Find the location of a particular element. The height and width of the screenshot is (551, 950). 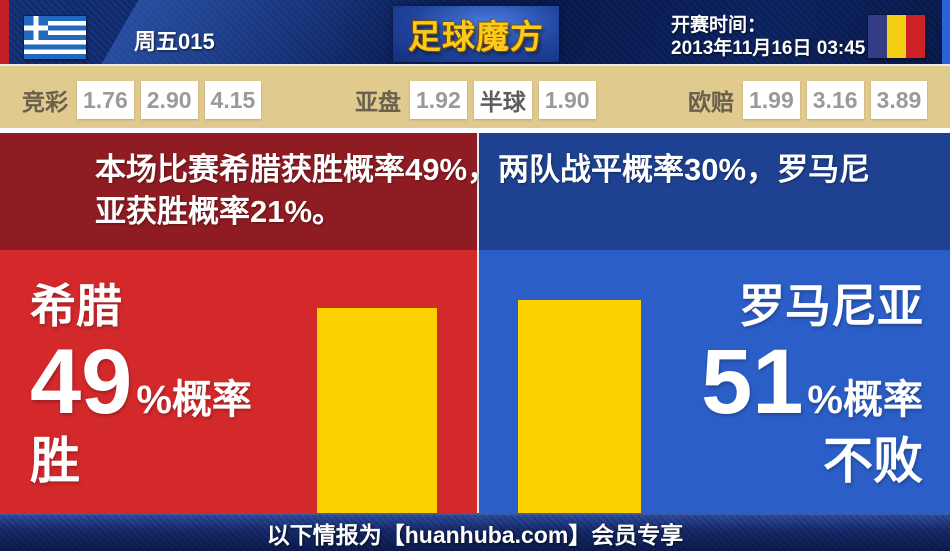

away-percent-value: 51 is located at coordinates (752, 382).